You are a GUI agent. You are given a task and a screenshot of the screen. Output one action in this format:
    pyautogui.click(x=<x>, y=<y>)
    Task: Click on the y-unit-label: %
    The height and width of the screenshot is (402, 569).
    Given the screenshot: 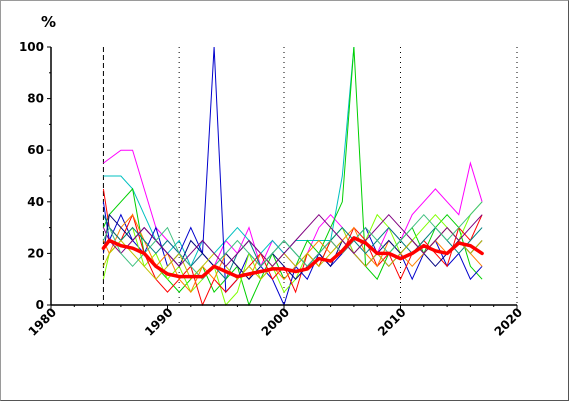 What is the action you would take?
    pyautogui.click(x=48, y=22)
    